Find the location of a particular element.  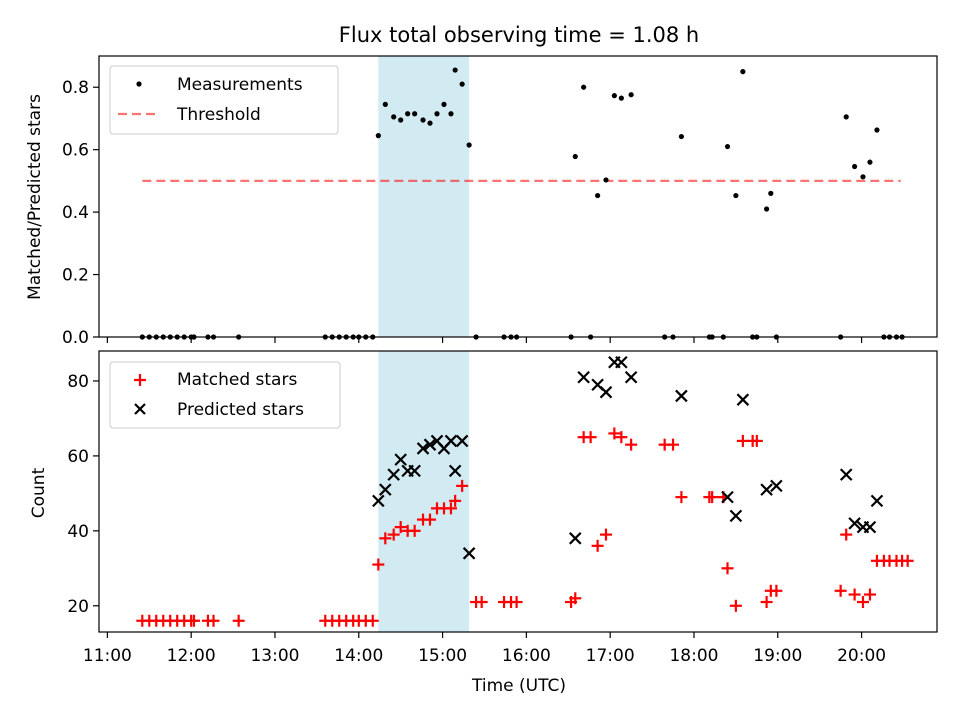

count-legend-box is located at coordinates (225, 395).